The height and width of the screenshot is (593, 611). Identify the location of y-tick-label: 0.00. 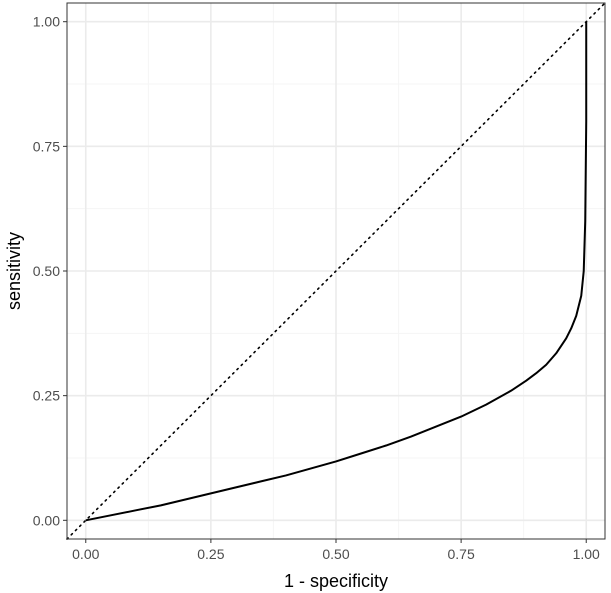
(46, 520).